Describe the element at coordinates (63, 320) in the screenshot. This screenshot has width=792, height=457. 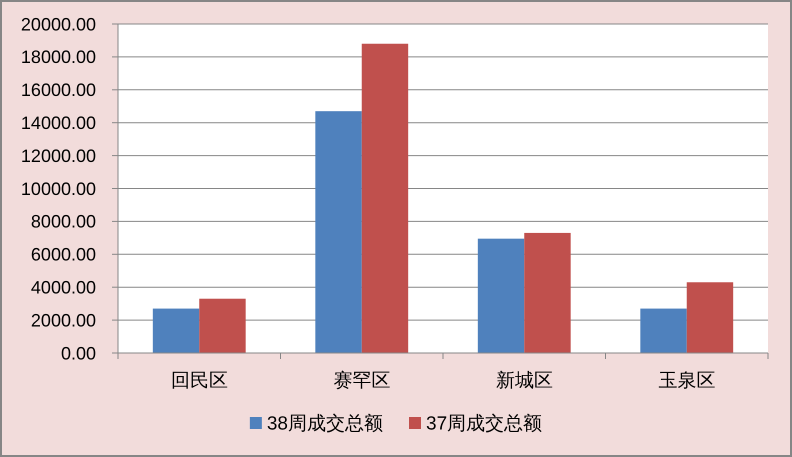
I see `y-tick-label: 2000.00` at that location.